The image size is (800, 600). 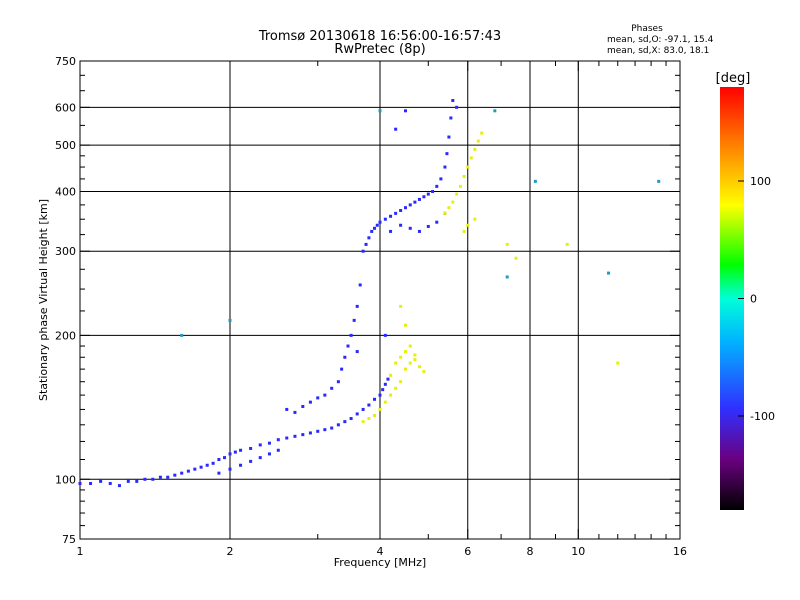 What do you see at coordinates (762, 416) in the screenshot?
I see `colorbar-tick-label: -100` at bounding box center [762, 416].